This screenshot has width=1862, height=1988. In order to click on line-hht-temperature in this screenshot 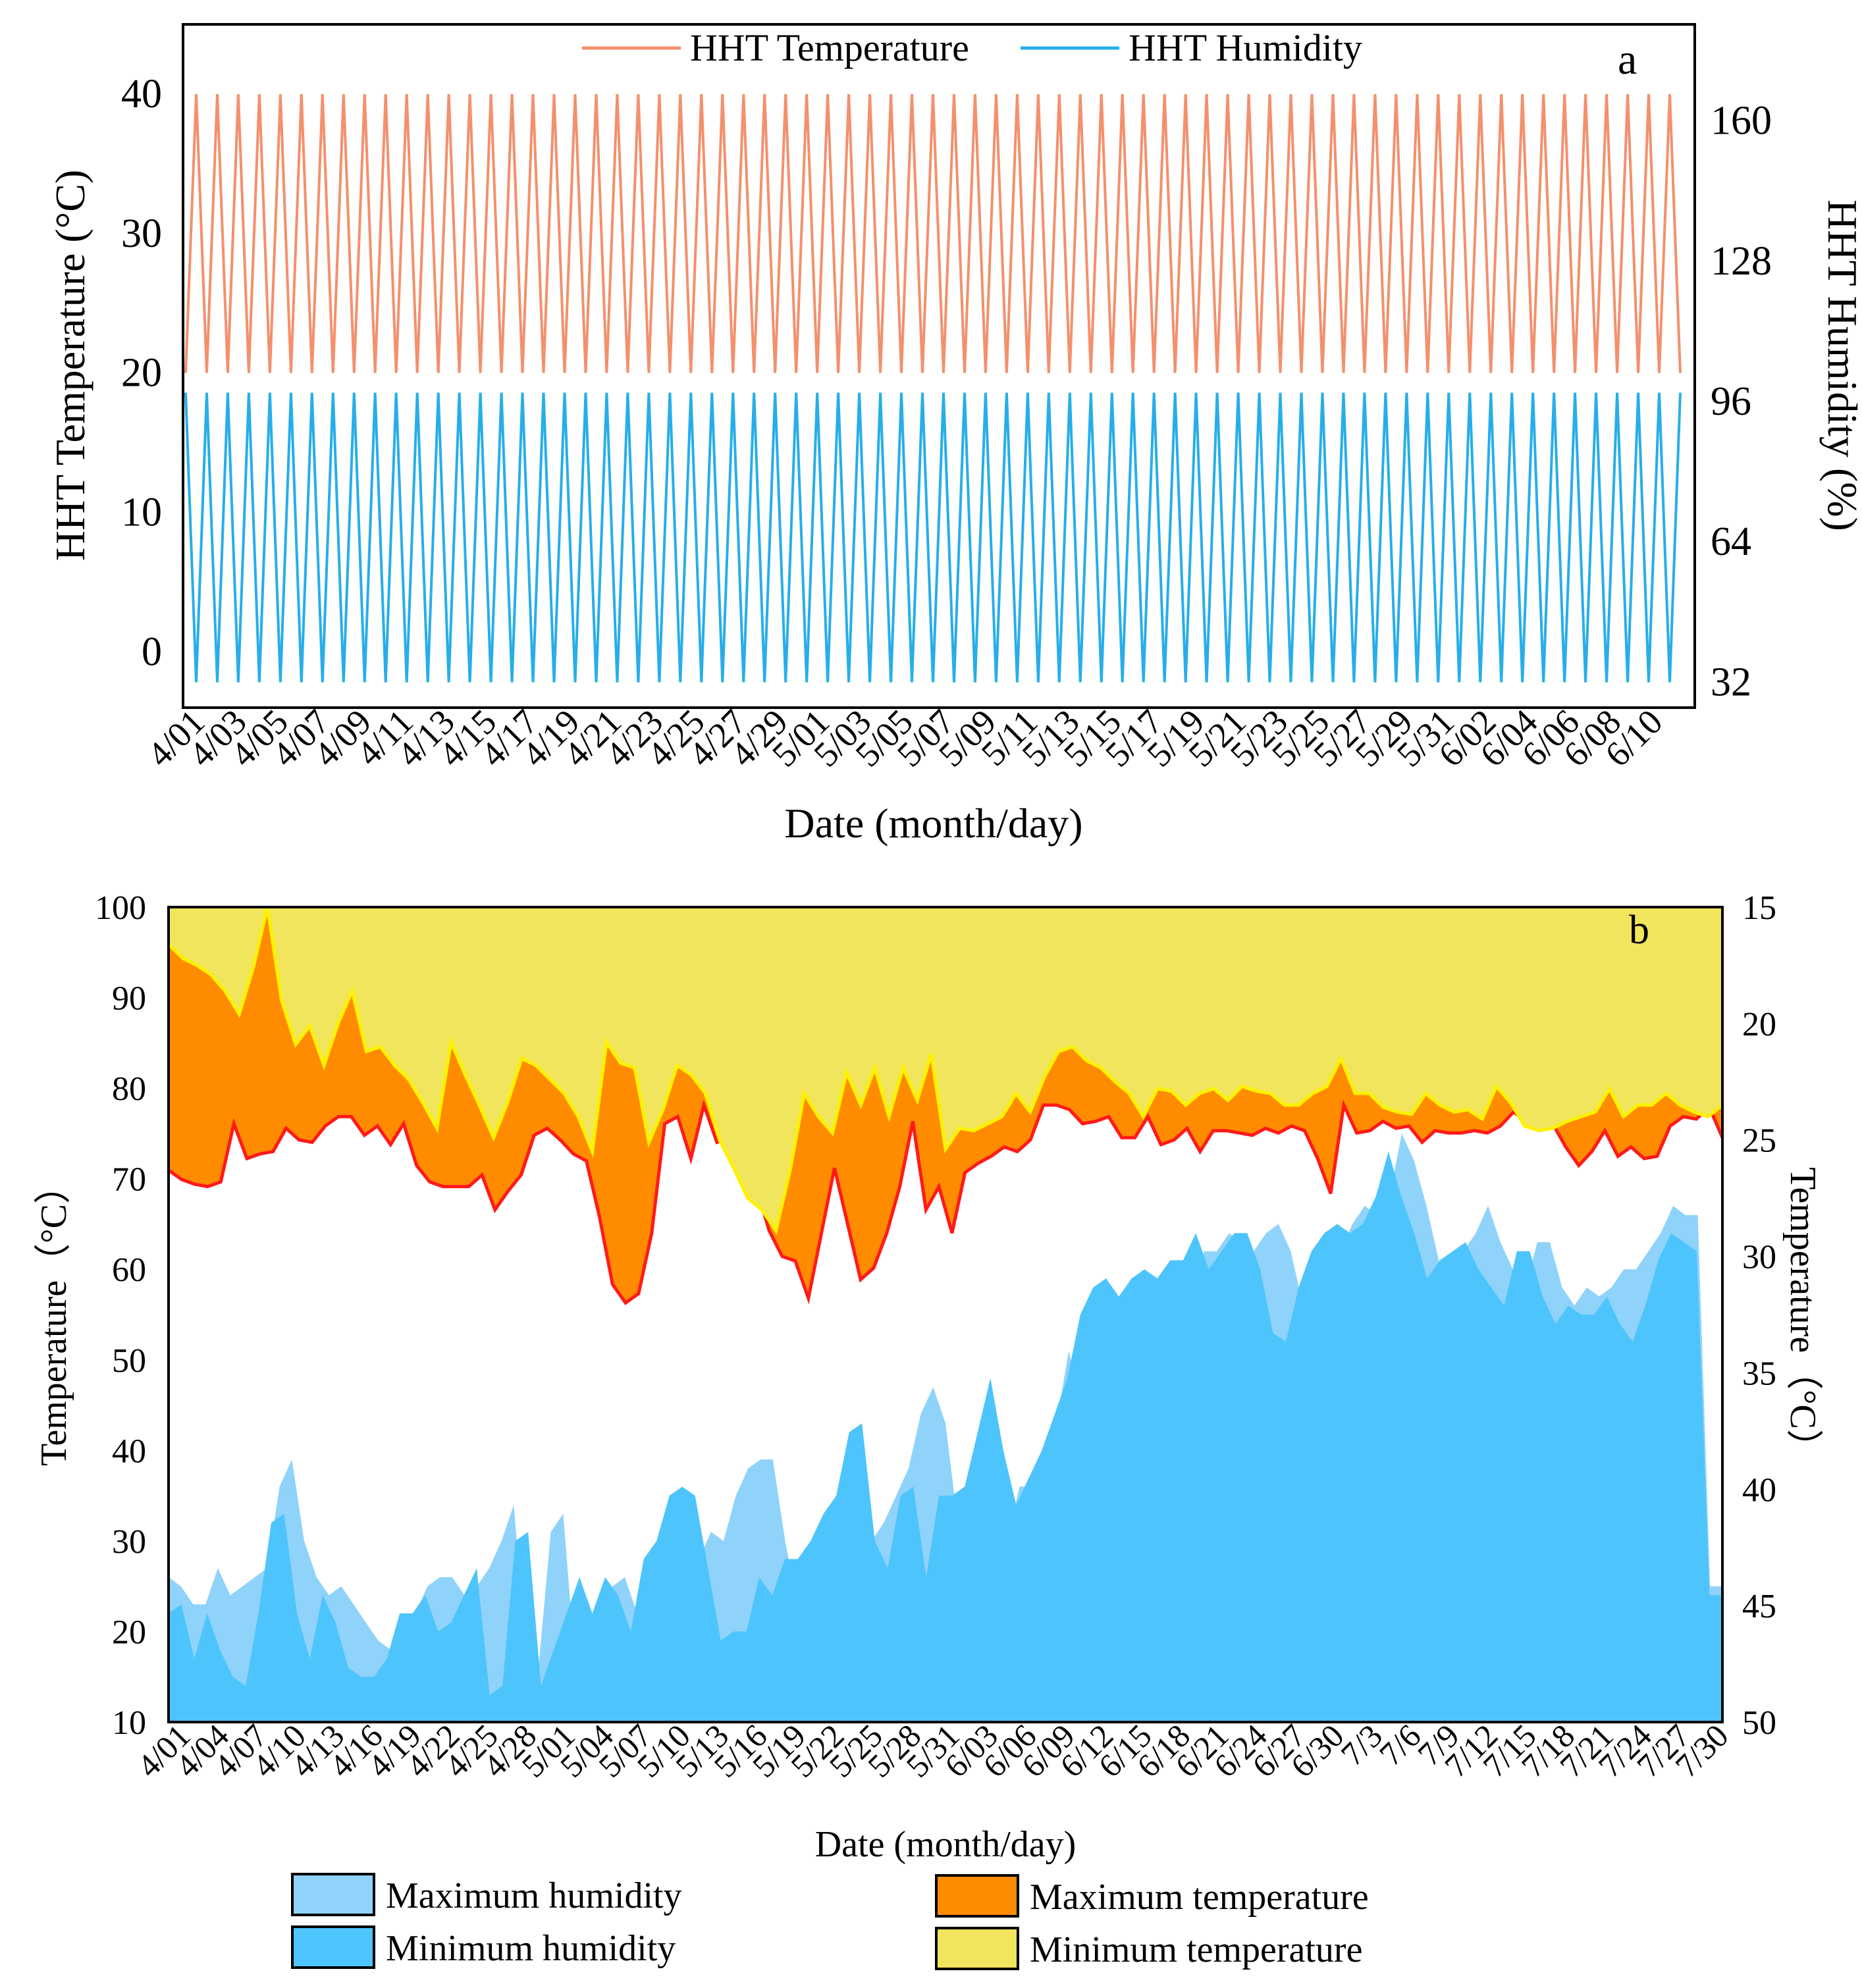, I will do `click(933, 233)`.